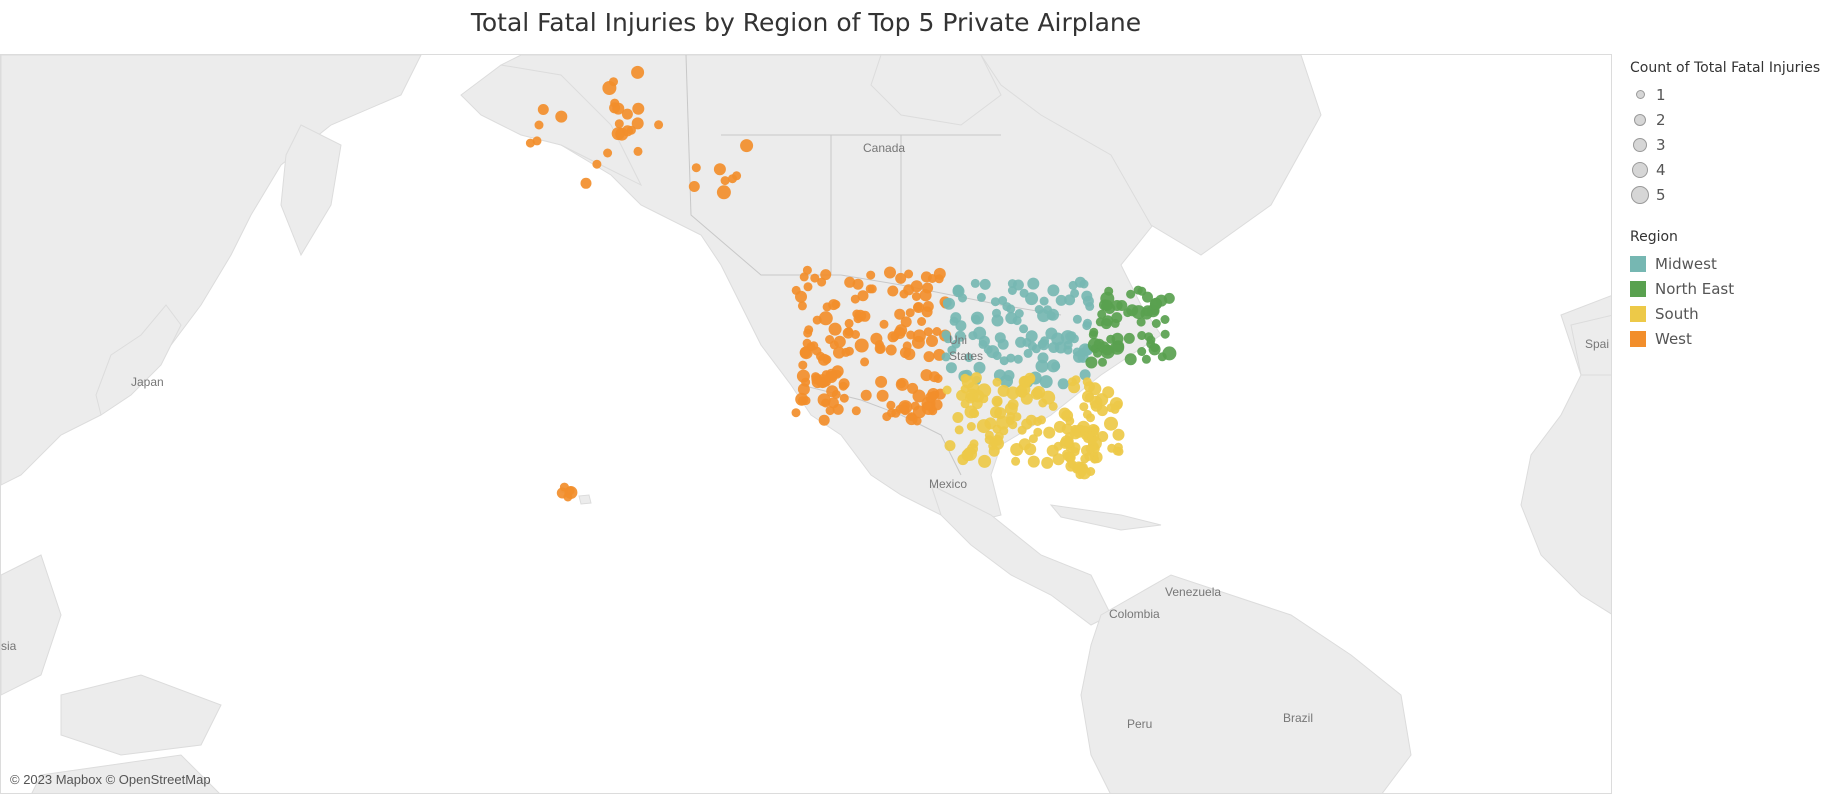 This screenshot has width=1830, height=796. What do you see at coordinates (1730, 144) in the screenshot?
I see `size-legend-item-3: 3` at bounding box center [1730, 144].